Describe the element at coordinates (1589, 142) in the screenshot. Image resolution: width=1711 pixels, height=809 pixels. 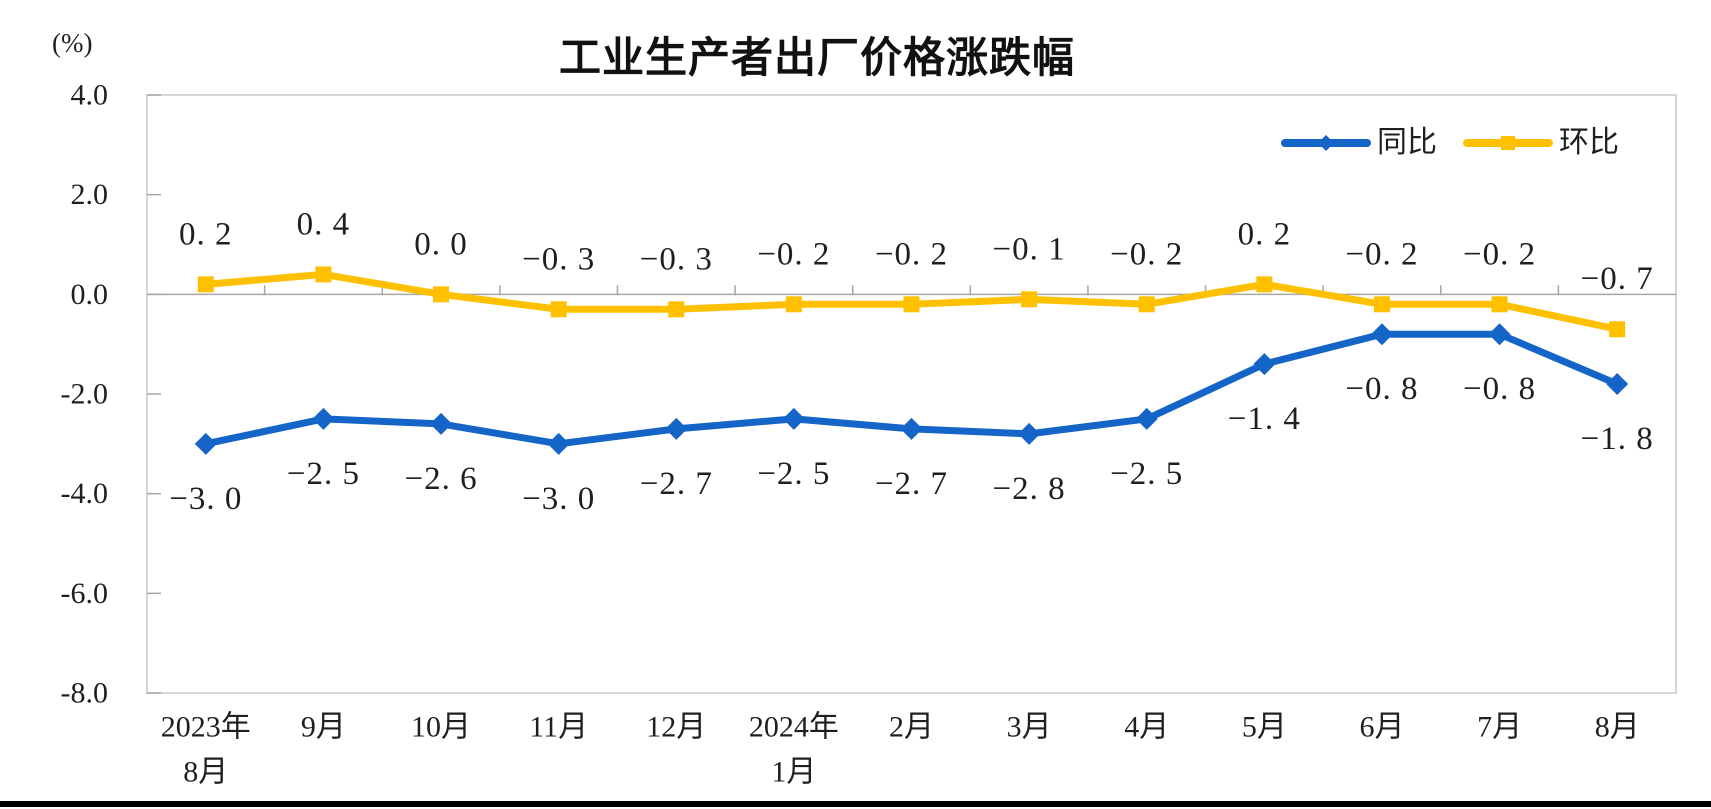
I see `legend-label-mom: 环比` at that location.